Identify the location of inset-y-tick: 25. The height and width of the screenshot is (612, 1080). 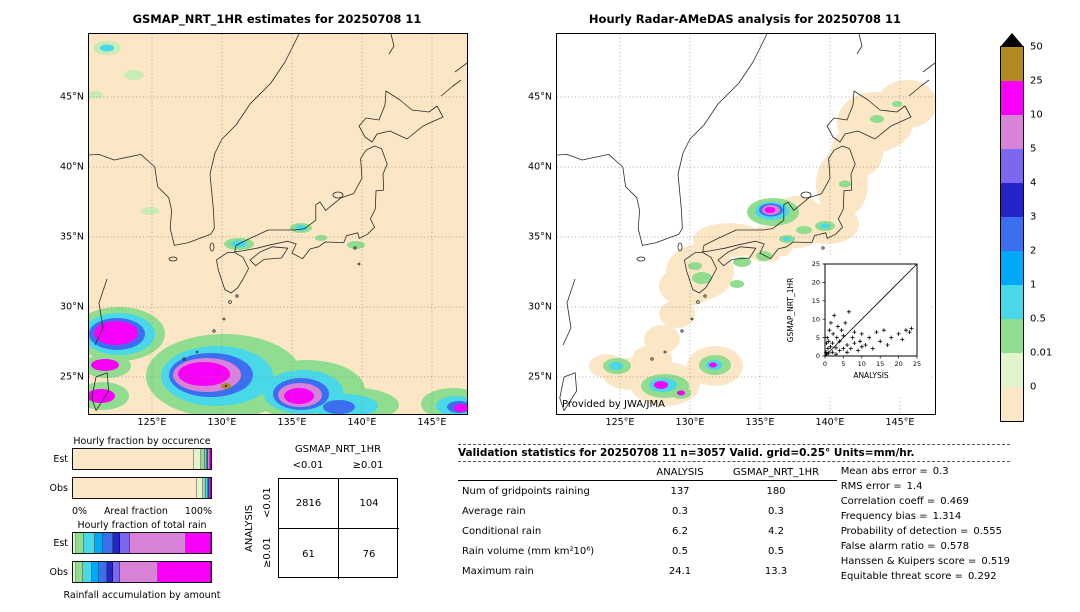
(816, 264).